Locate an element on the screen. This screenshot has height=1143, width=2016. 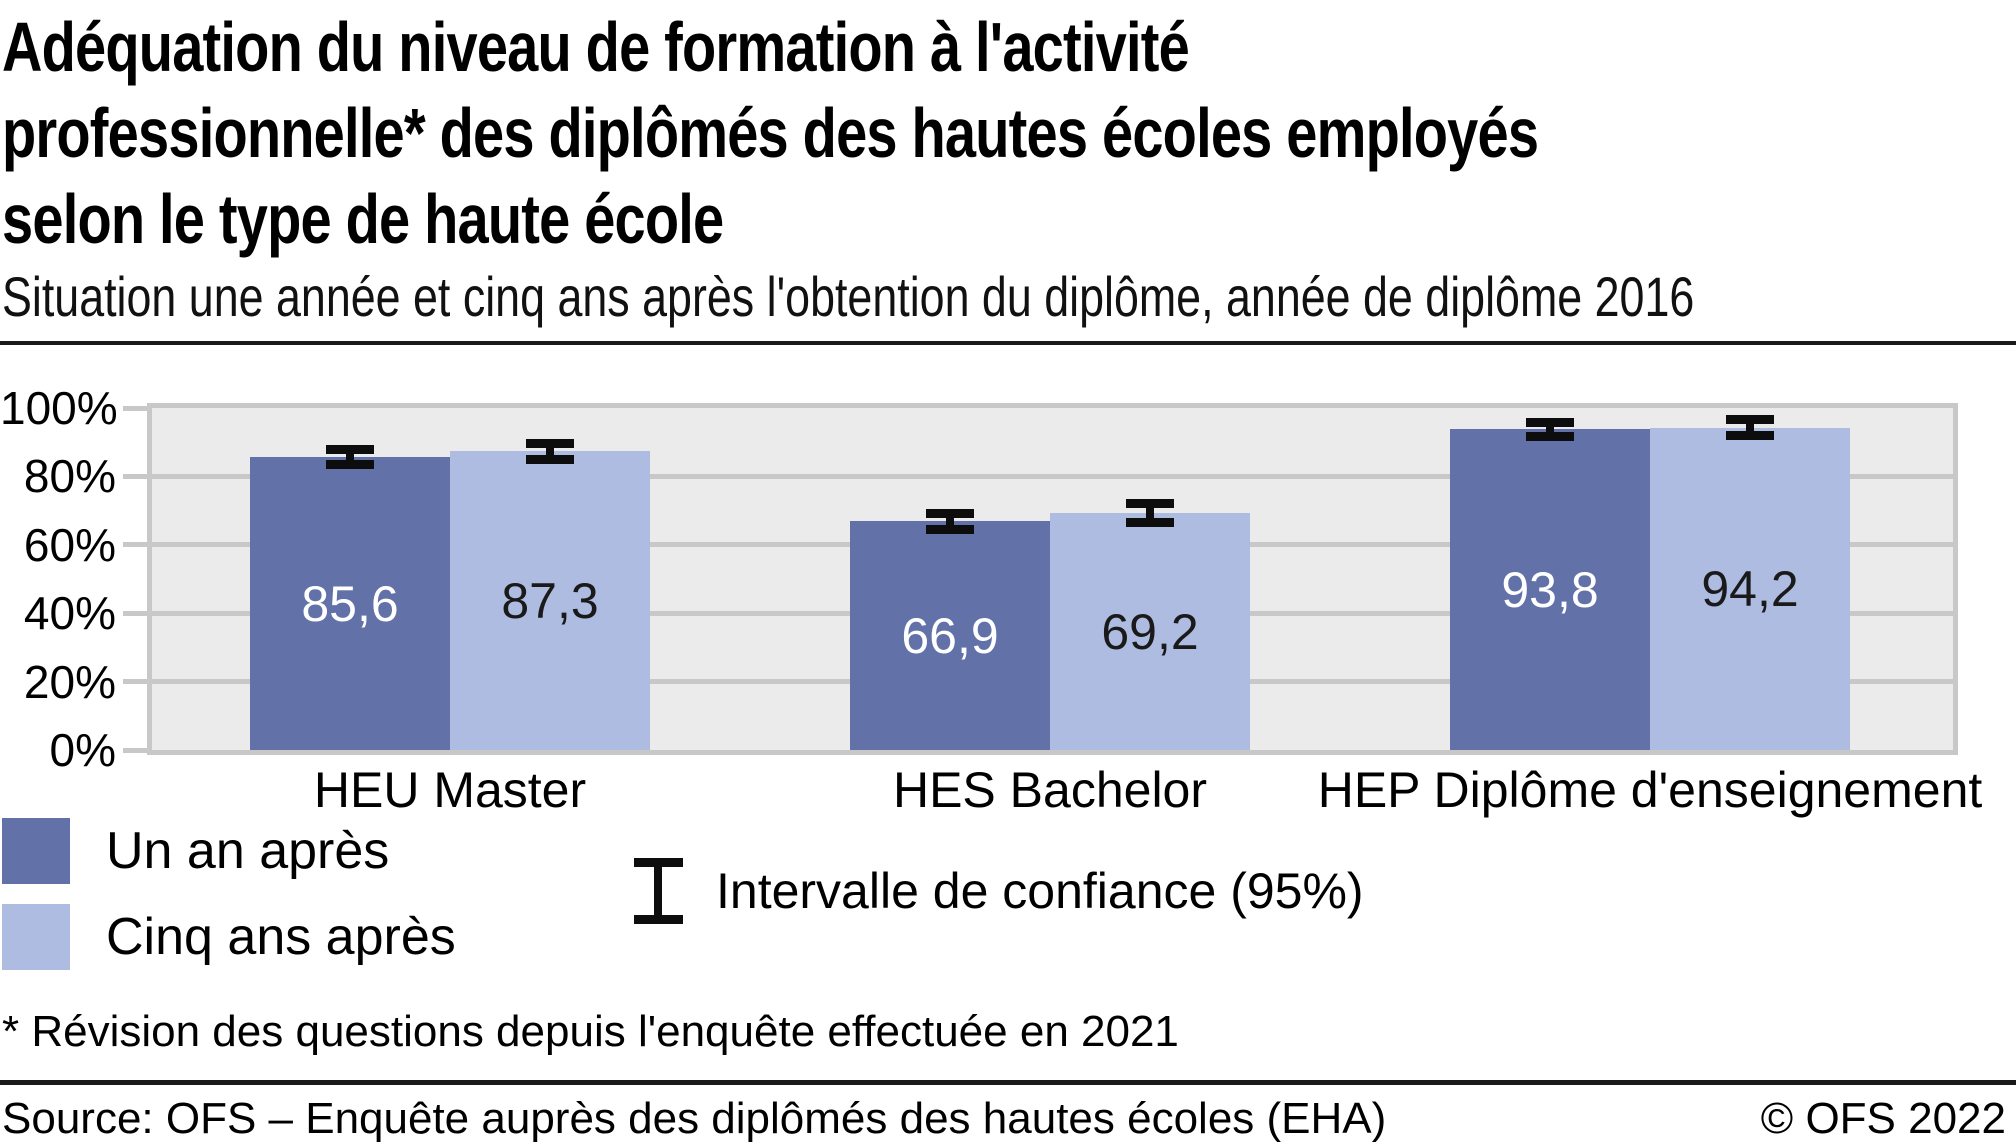
bar: 66,9 is located at coordinates (950, 635).